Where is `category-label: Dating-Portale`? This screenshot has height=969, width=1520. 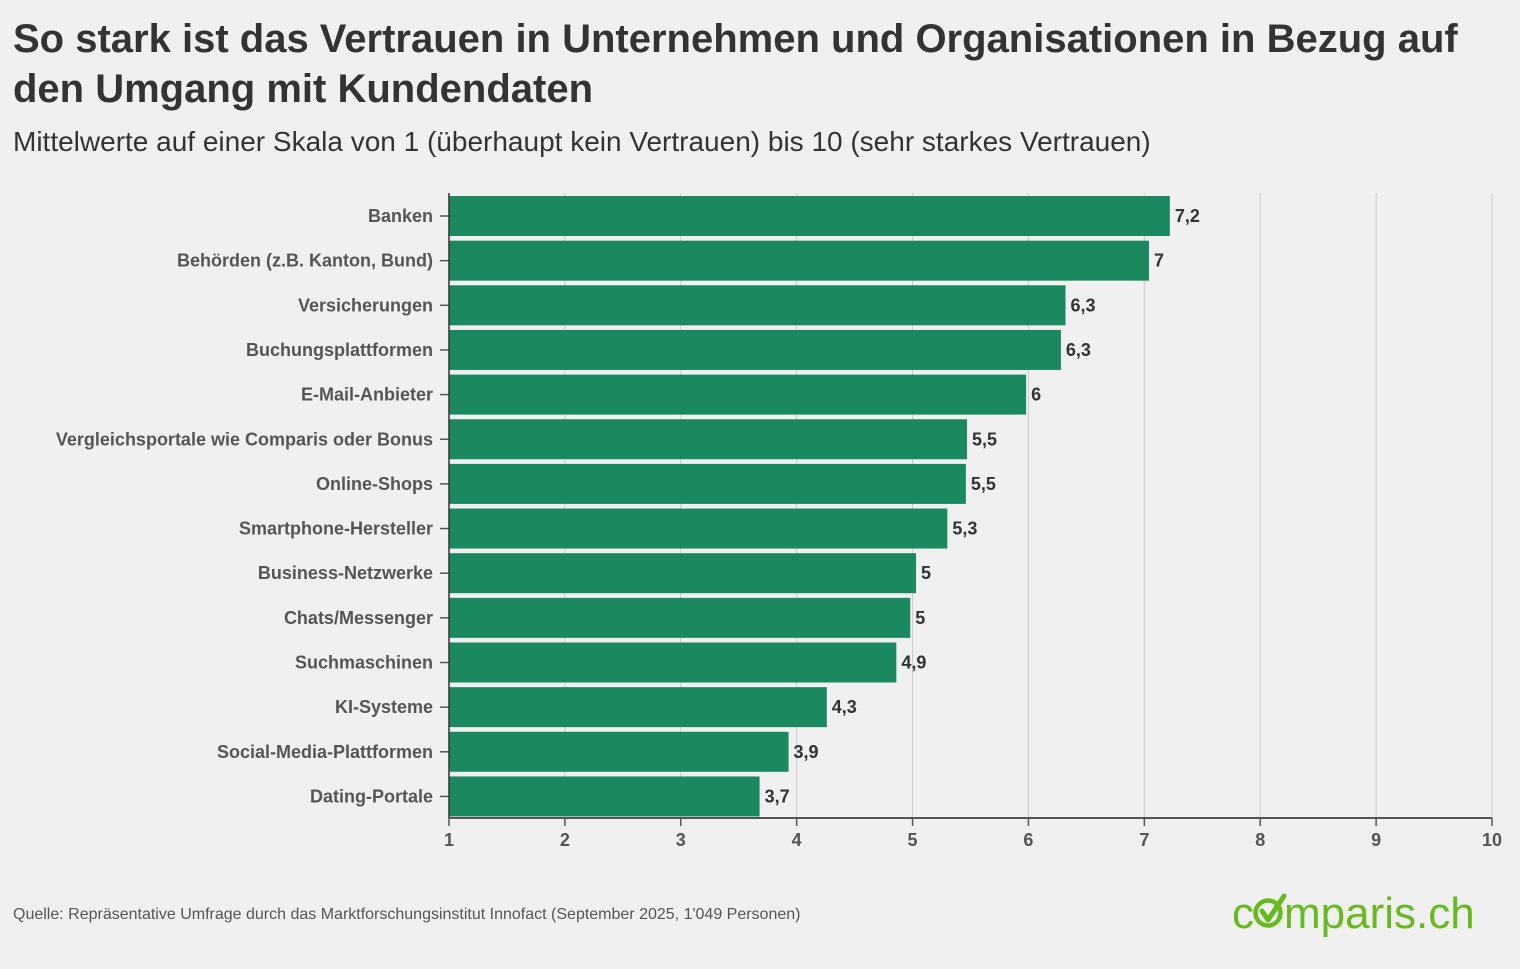
category-label: Dating-Portale is located at coordinates (371, 796).